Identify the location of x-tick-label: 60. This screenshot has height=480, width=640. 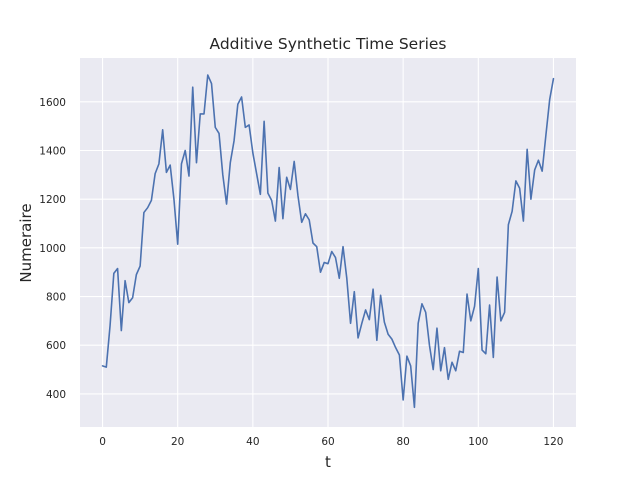
(327, 442).